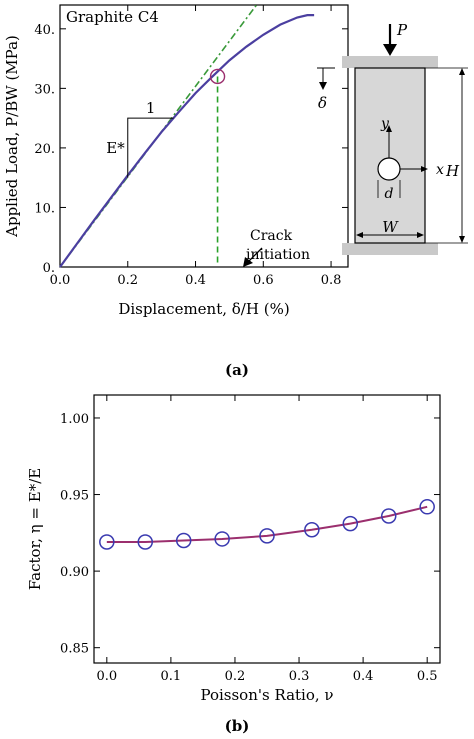  I want to click on specimen-schematic: P δ y x d W H, so click(392, 138).